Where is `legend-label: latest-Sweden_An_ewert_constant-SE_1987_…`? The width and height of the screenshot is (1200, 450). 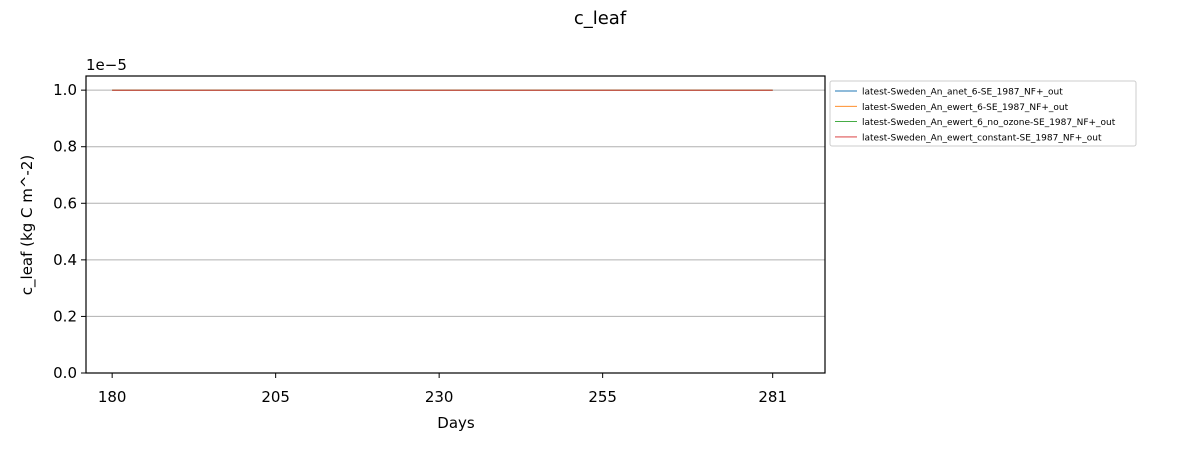
legend-label: latest-Sweden_An_ewert_constant-SE_1987_… is located at coordinates (982, 138).